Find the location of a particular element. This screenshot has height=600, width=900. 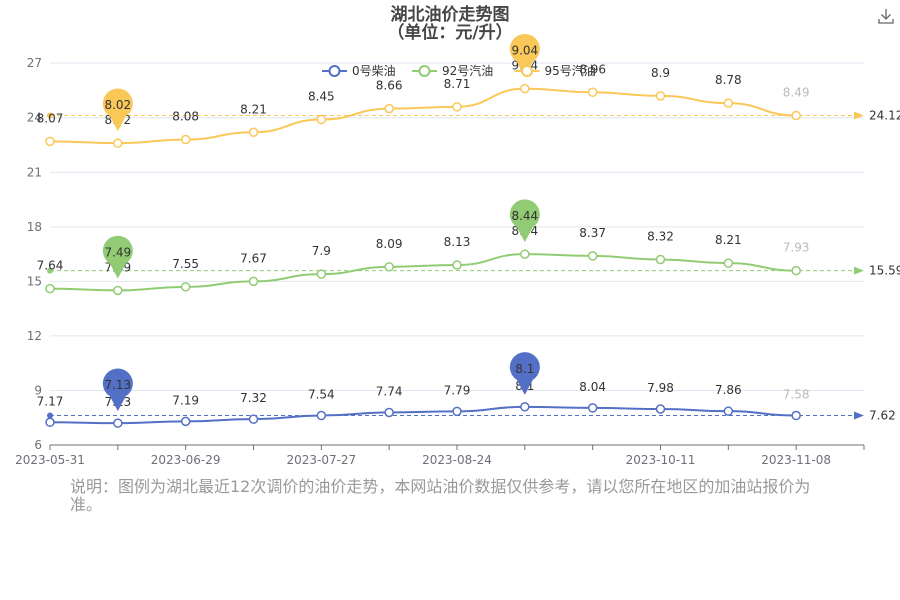

max-pin-label: 9.04 is located at coordinates (524, 51).